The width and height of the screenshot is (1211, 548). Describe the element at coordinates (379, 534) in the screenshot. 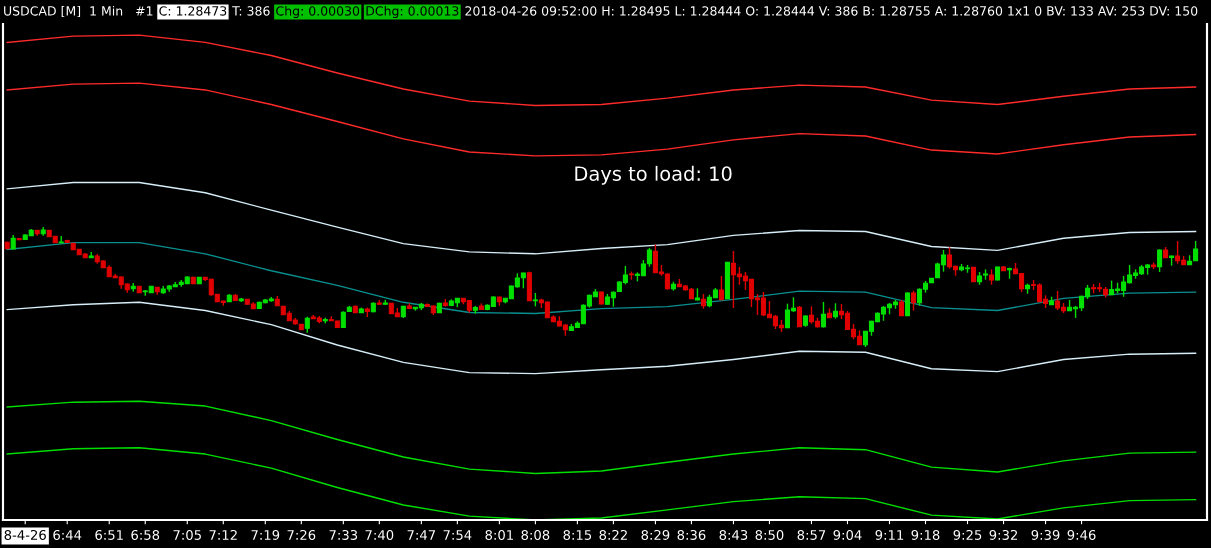

I see `x-tick-label: 7:40` at that location.